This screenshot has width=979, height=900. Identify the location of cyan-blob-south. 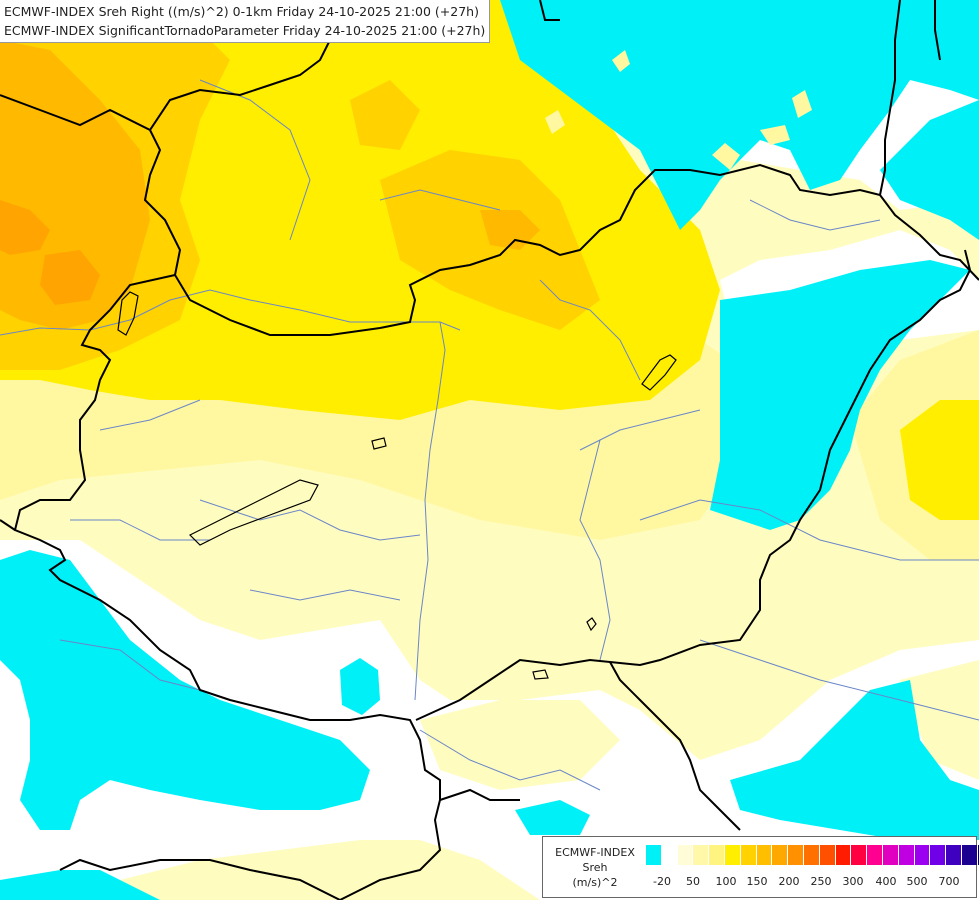
(552, 817).